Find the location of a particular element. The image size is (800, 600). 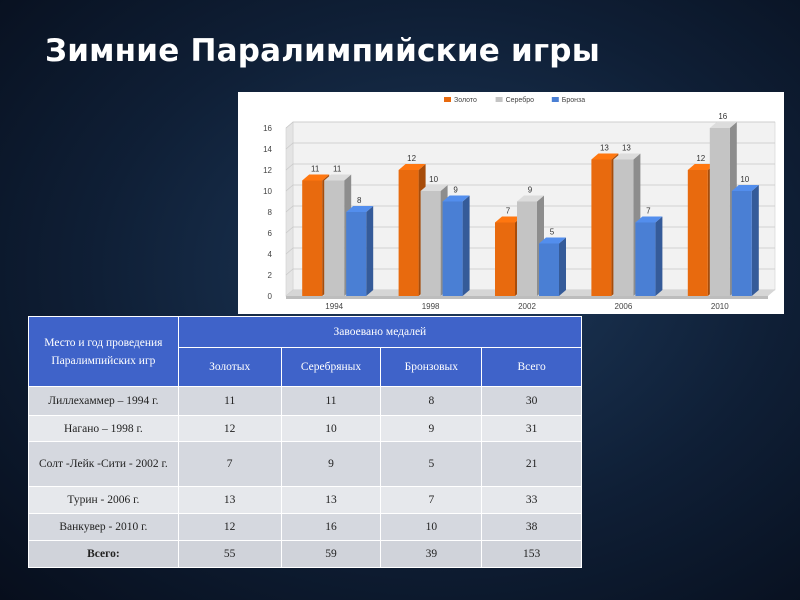

data-label: 12 is located at coordinates (411, 158).